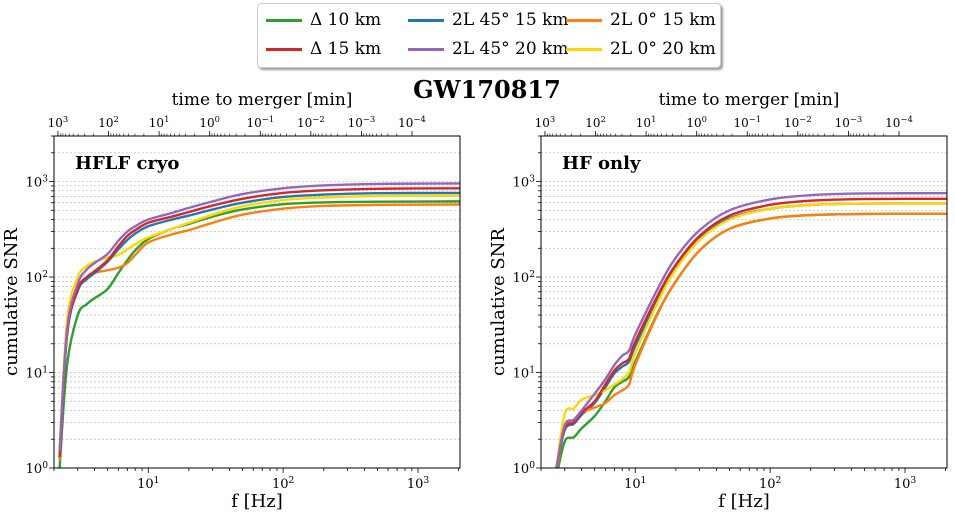  Describe the element at coordinates (601, 163) in the screenshot. I see `panel-label: HF only` at that location.